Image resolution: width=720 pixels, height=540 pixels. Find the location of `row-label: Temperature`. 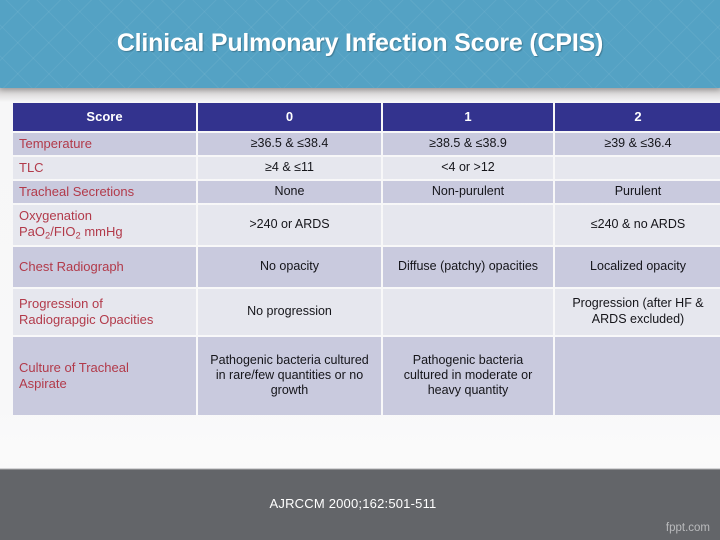

row-label: Temperature is located at coordinates (104, 144).